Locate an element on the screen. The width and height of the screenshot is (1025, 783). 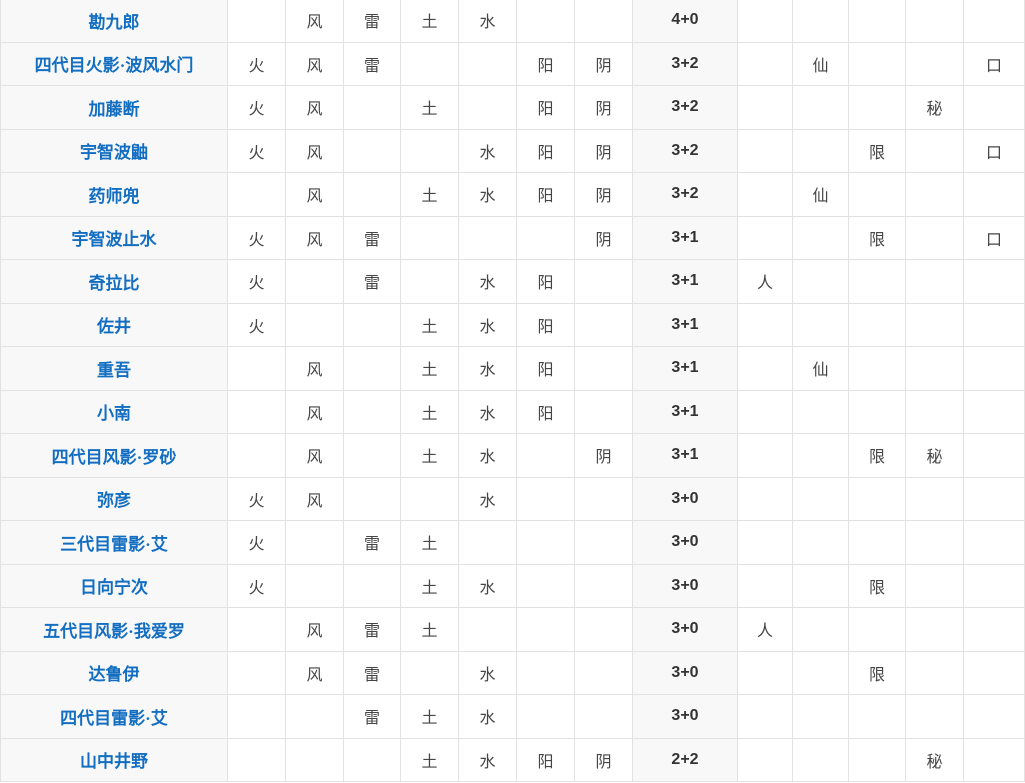
cell-earth is located at coordinates (429, 150).